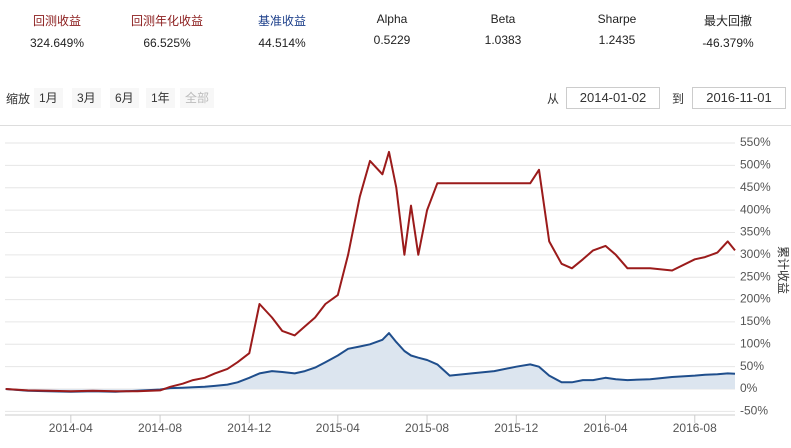  I want to click on stat: Alpha 0.5229, so click(392, 29).